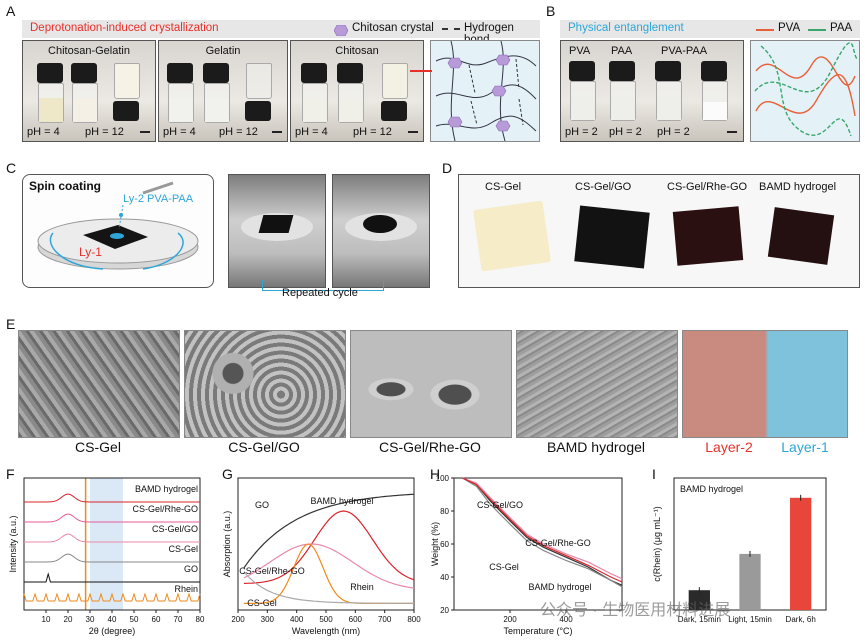  I want to click on uv-series-bamd-hydrogel, so click(329, 547).